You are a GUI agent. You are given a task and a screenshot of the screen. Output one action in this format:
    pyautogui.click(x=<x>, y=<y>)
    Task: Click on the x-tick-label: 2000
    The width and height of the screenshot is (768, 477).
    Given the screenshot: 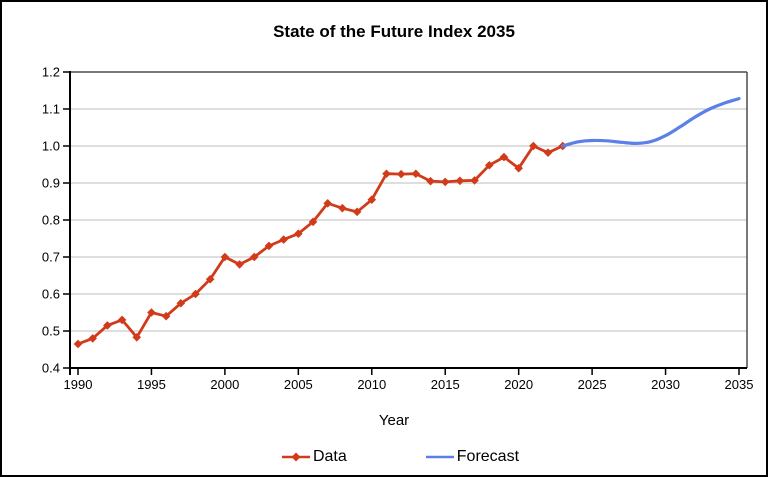 What is the action you would take?
    pyautogui.click(x=224, y=384)
    